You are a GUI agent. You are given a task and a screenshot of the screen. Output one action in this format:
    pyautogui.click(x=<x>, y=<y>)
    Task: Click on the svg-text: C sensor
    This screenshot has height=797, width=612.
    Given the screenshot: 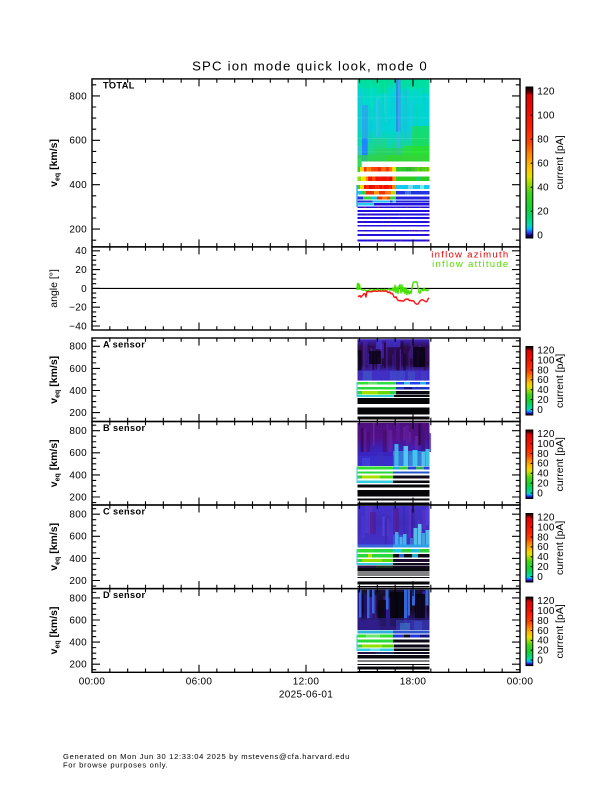 What is the action you would take?
    pyautogui.click(x=124, y=512)
    